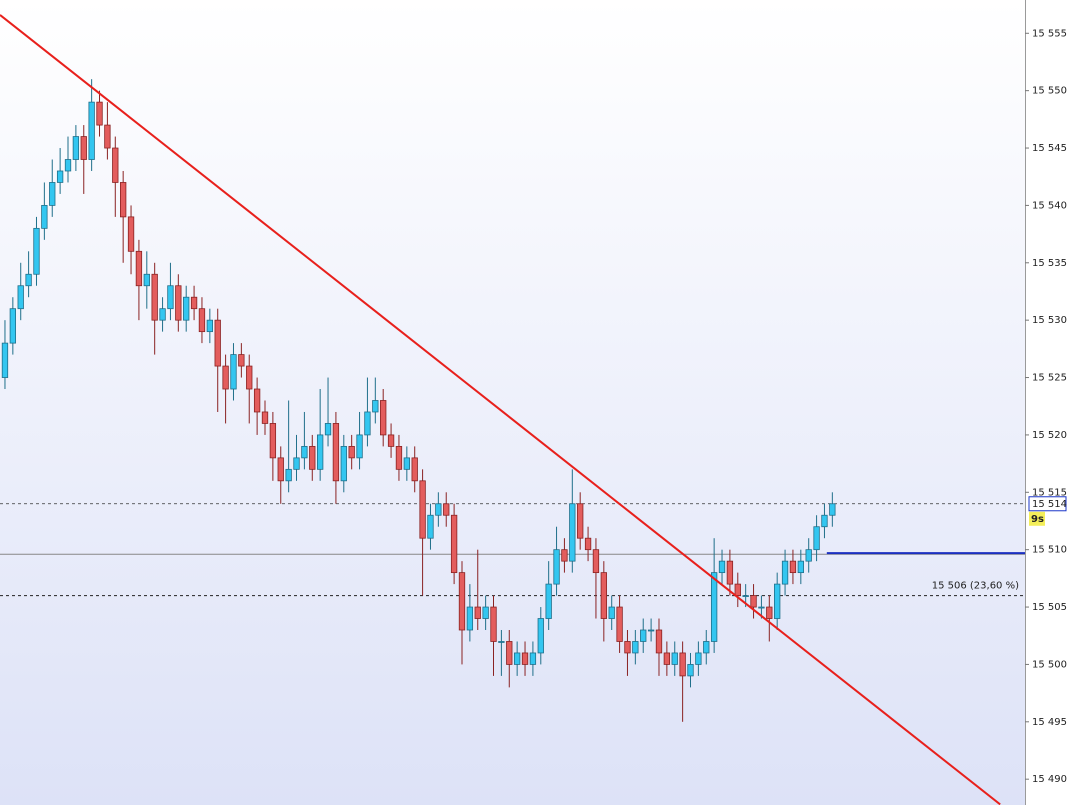 The height and width of the screenshot is (805, 1067). Describe the element at coordinates (975, 586) in the screenshot. I see `fib-label: 15 506 (23,60 %)` at that location.